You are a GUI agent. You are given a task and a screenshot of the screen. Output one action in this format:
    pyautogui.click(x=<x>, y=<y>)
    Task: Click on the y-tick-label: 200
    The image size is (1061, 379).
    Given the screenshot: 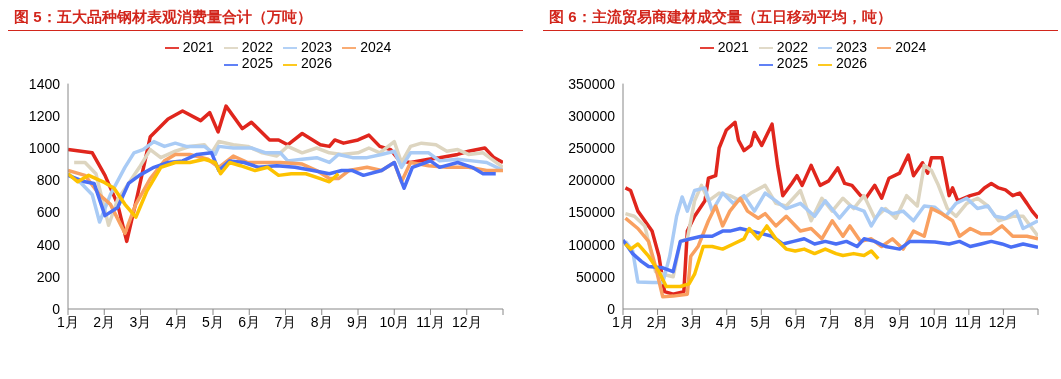 What is the action you would take?
    pyautogui.click(x=48, y=276)
    